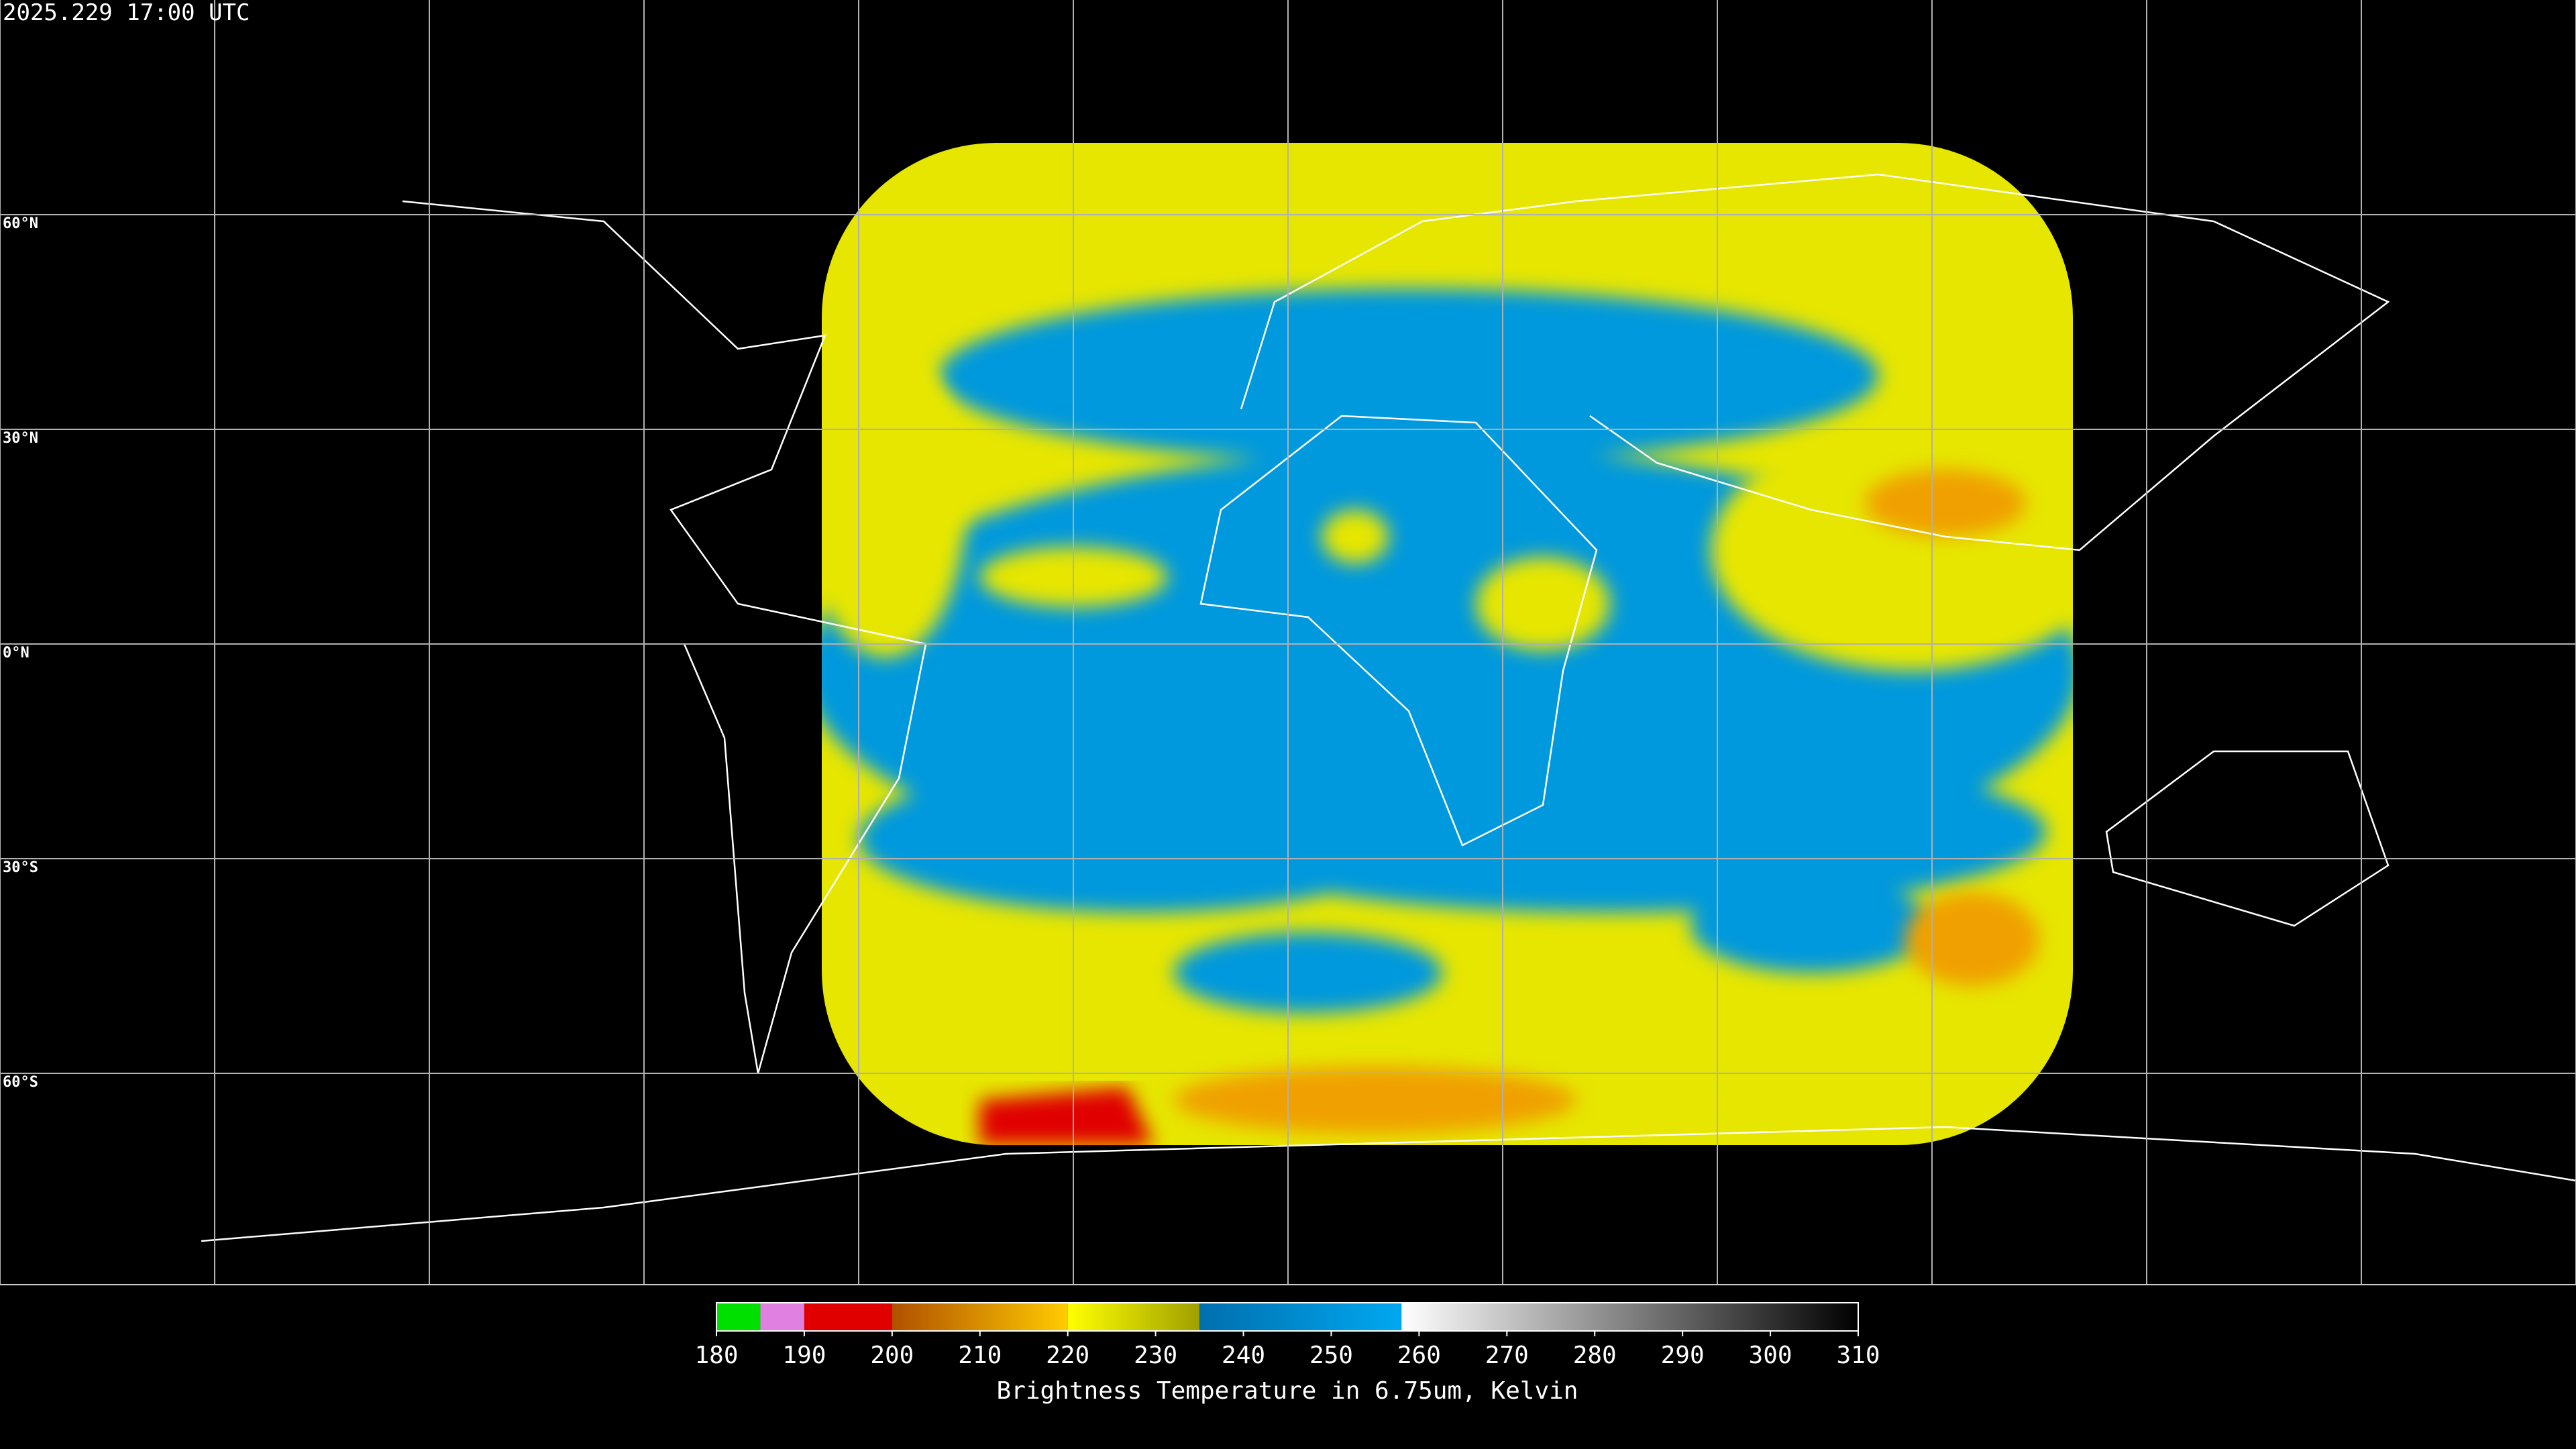  What do you see at coordinates (20, 223) in the screenshot?
I see `lat-label: 60°N` at bounding box center [20, 223].